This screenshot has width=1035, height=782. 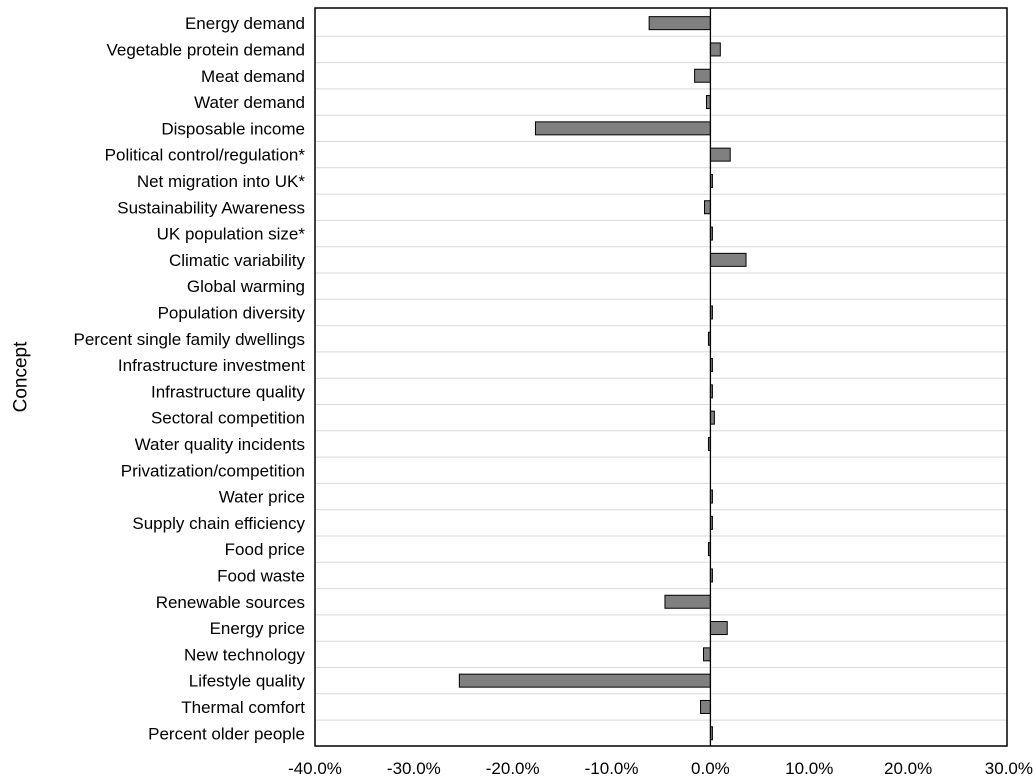 I want to click on category-label: Supply chain efficiency, so click(x=218, y=523).